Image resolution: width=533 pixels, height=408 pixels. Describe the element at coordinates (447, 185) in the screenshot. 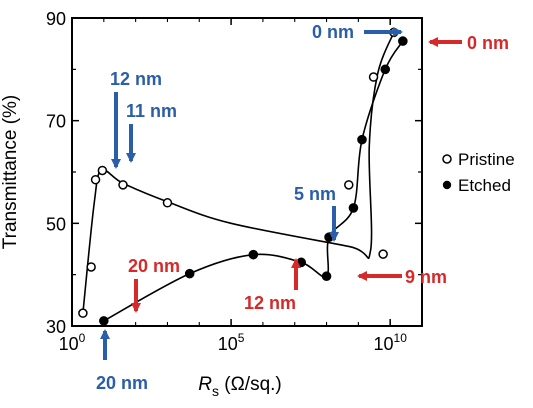

I see `legend-marker-etched` at that location.